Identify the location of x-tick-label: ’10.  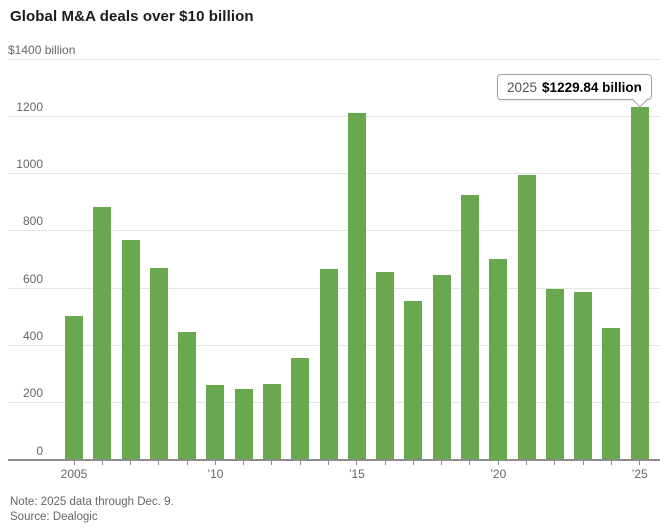
(215, 474).